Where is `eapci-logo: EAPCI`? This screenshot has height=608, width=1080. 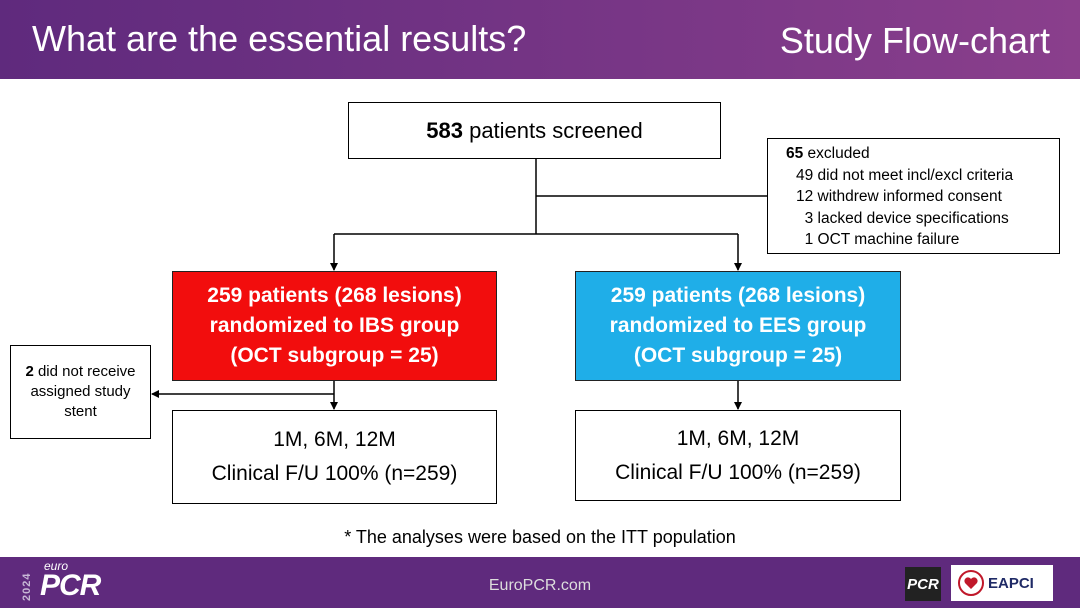
eapci-logo: EAPCI is located at coordinates (1002, 583).